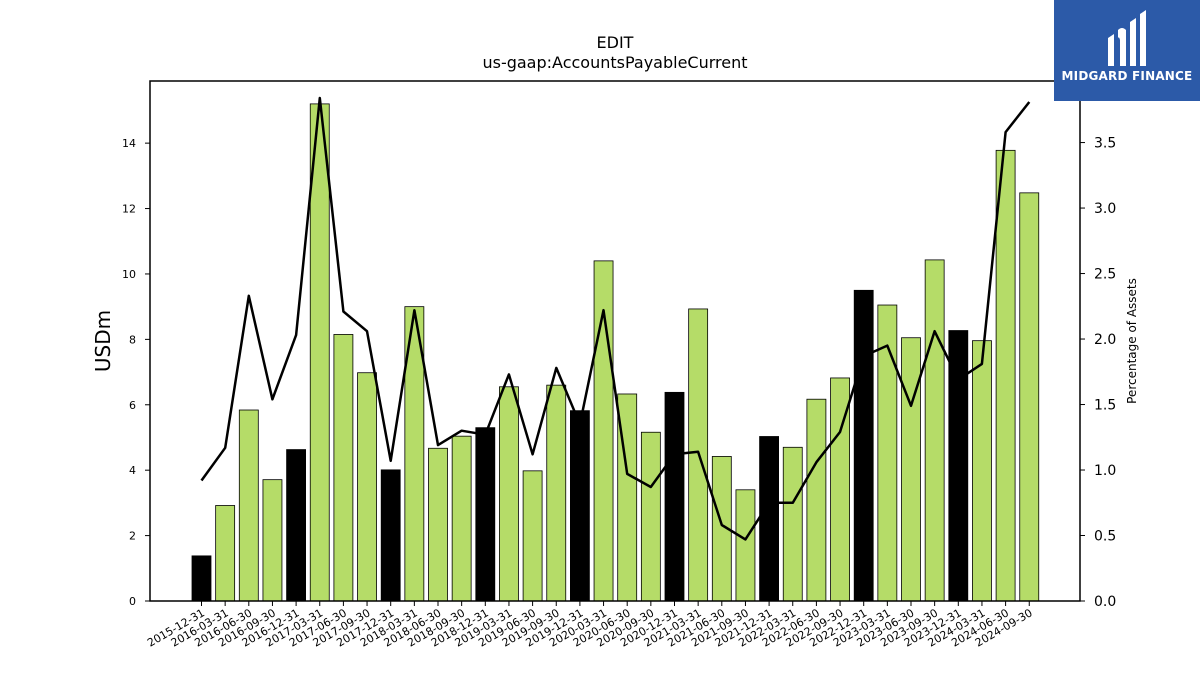 The width and height of the screenshot is (1200, 675). Describe the element at coordinates (129, 209) in the screenshot. I see `y-tick-label: 12` at that location.